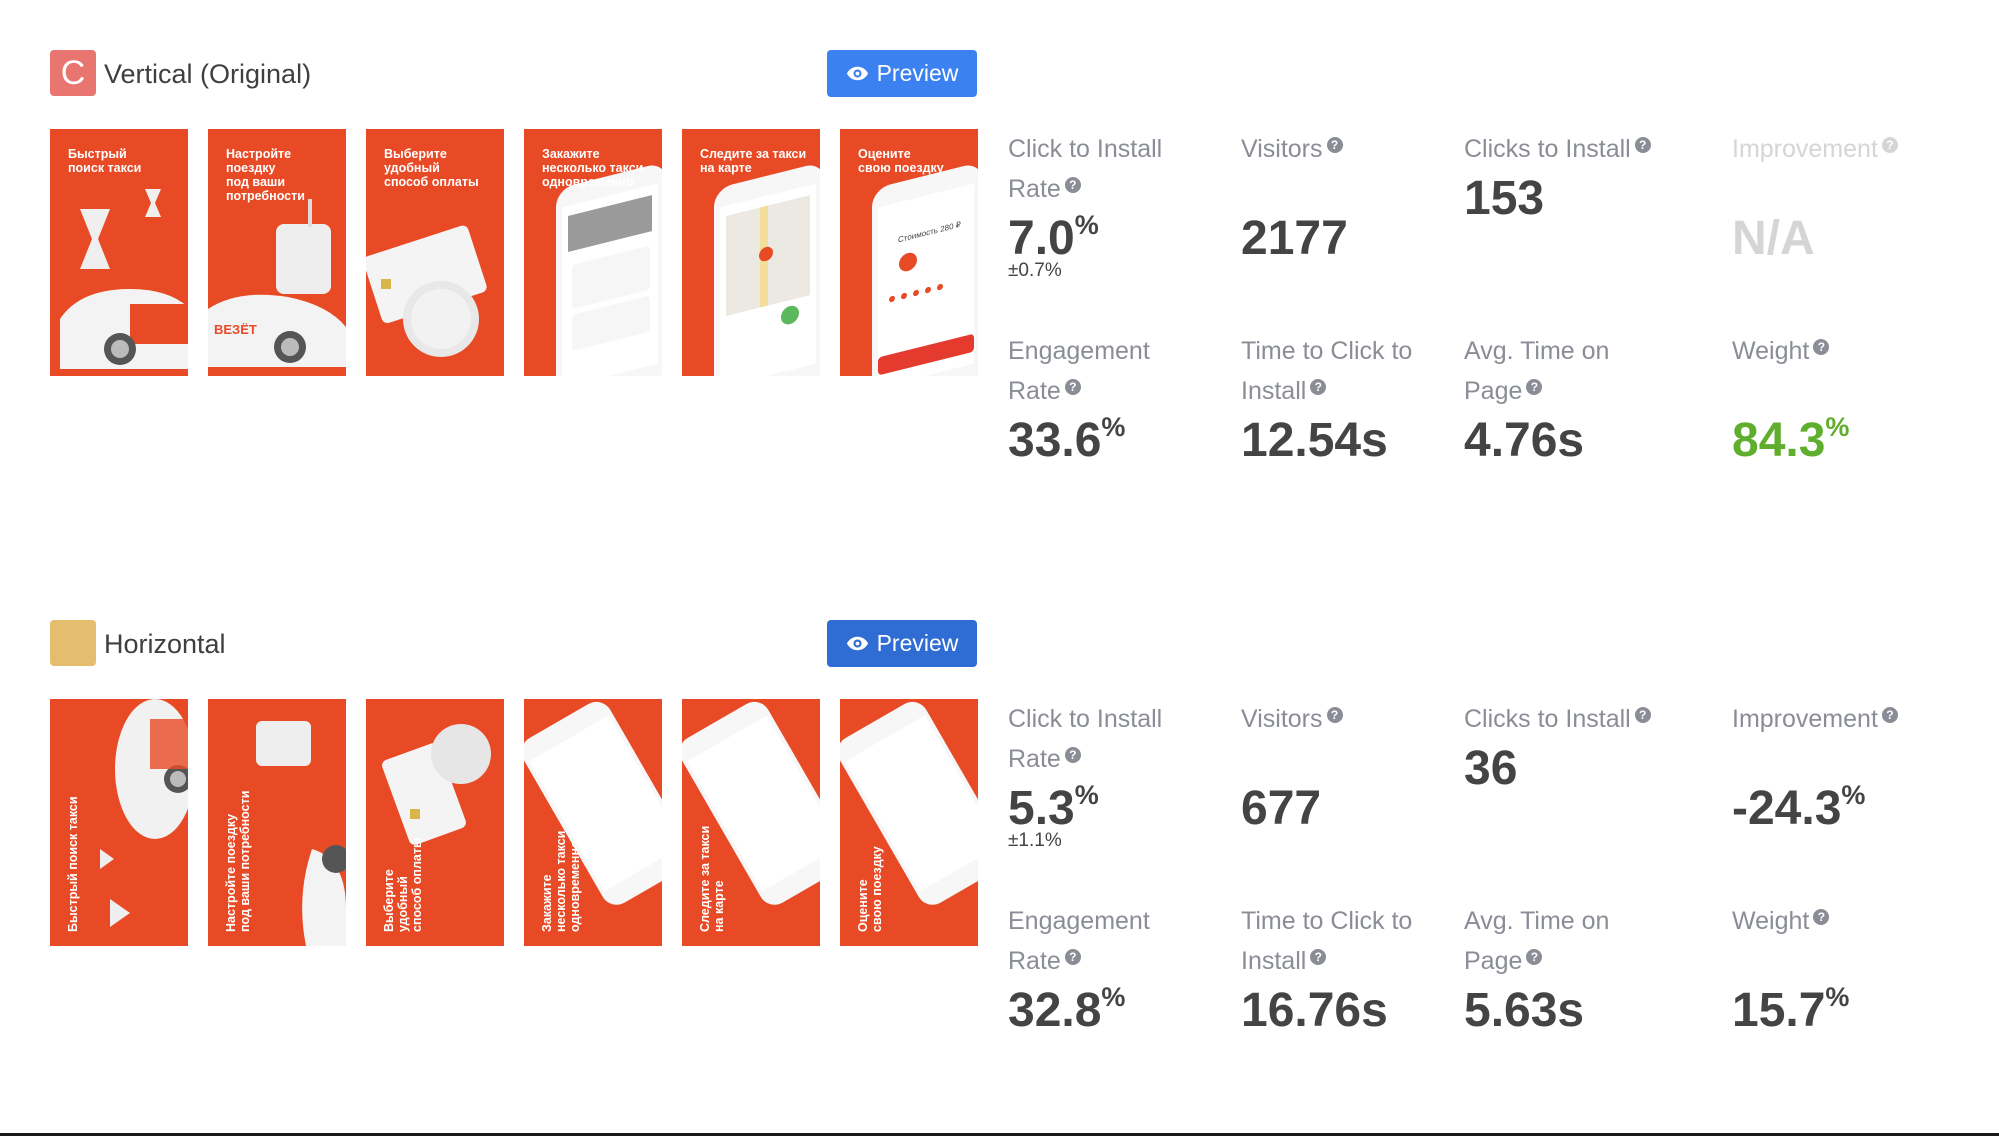 The width and height of the screenshot is (1999, 1136). Describe the element at coordinates (436, 784) in the screenshot. I see `thumbnail-art-card-and-coins` at that location.